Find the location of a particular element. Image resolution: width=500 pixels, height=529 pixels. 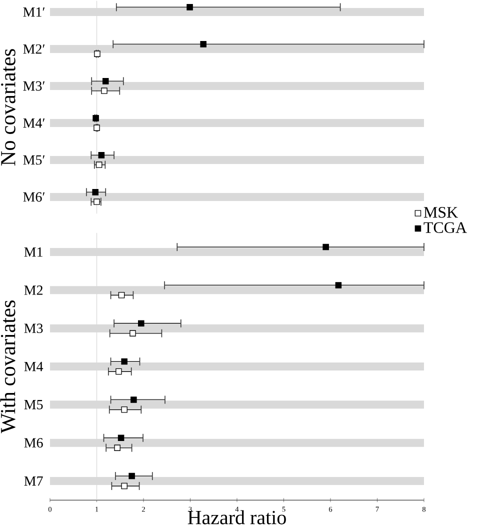

y-tick-label: M3′ is located at coordinates (34, 86).